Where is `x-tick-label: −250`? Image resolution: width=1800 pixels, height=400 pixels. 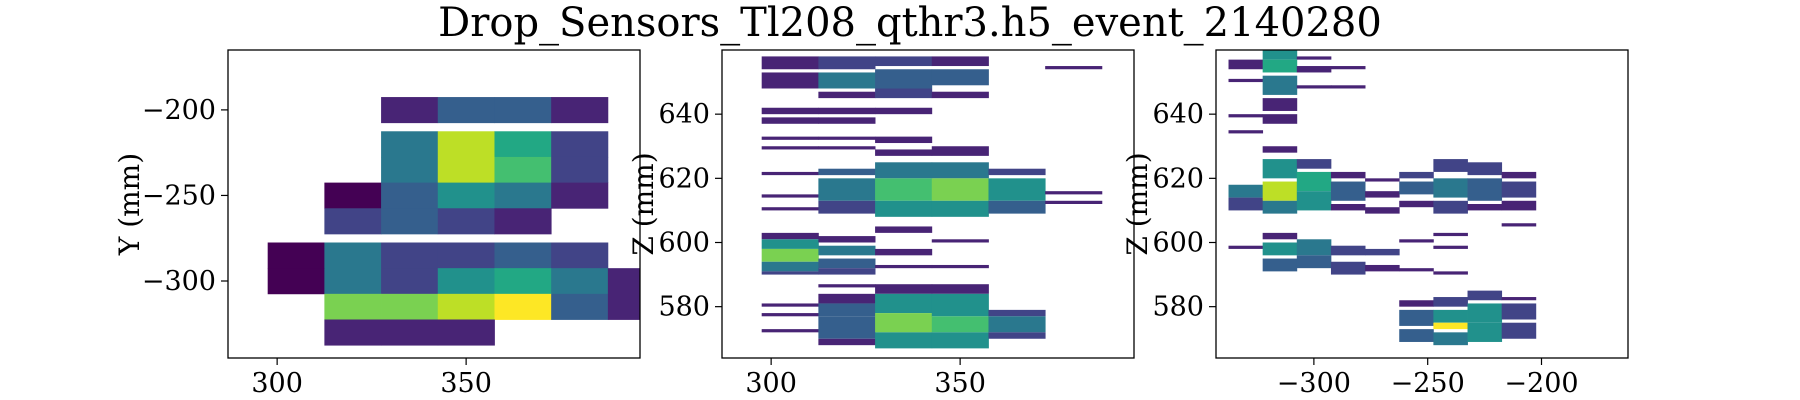 x-tick-label: −250 is located at coordinates (1428, 383).